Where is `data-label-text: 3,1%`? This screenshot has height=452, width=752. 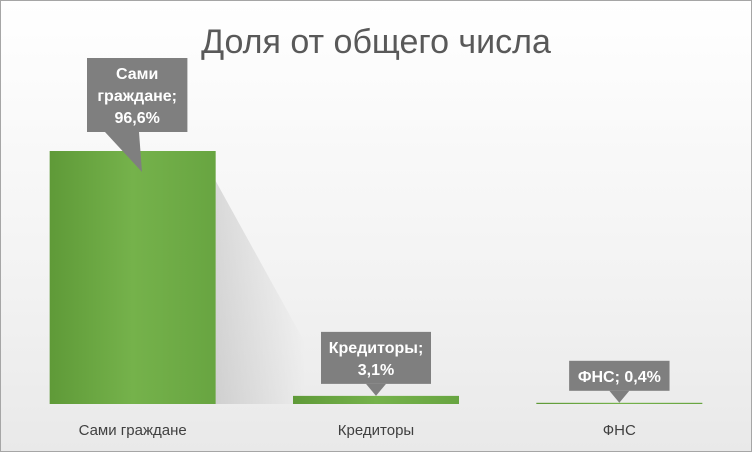 data-label-text: 3,1% is located at coordinates (376, 370).